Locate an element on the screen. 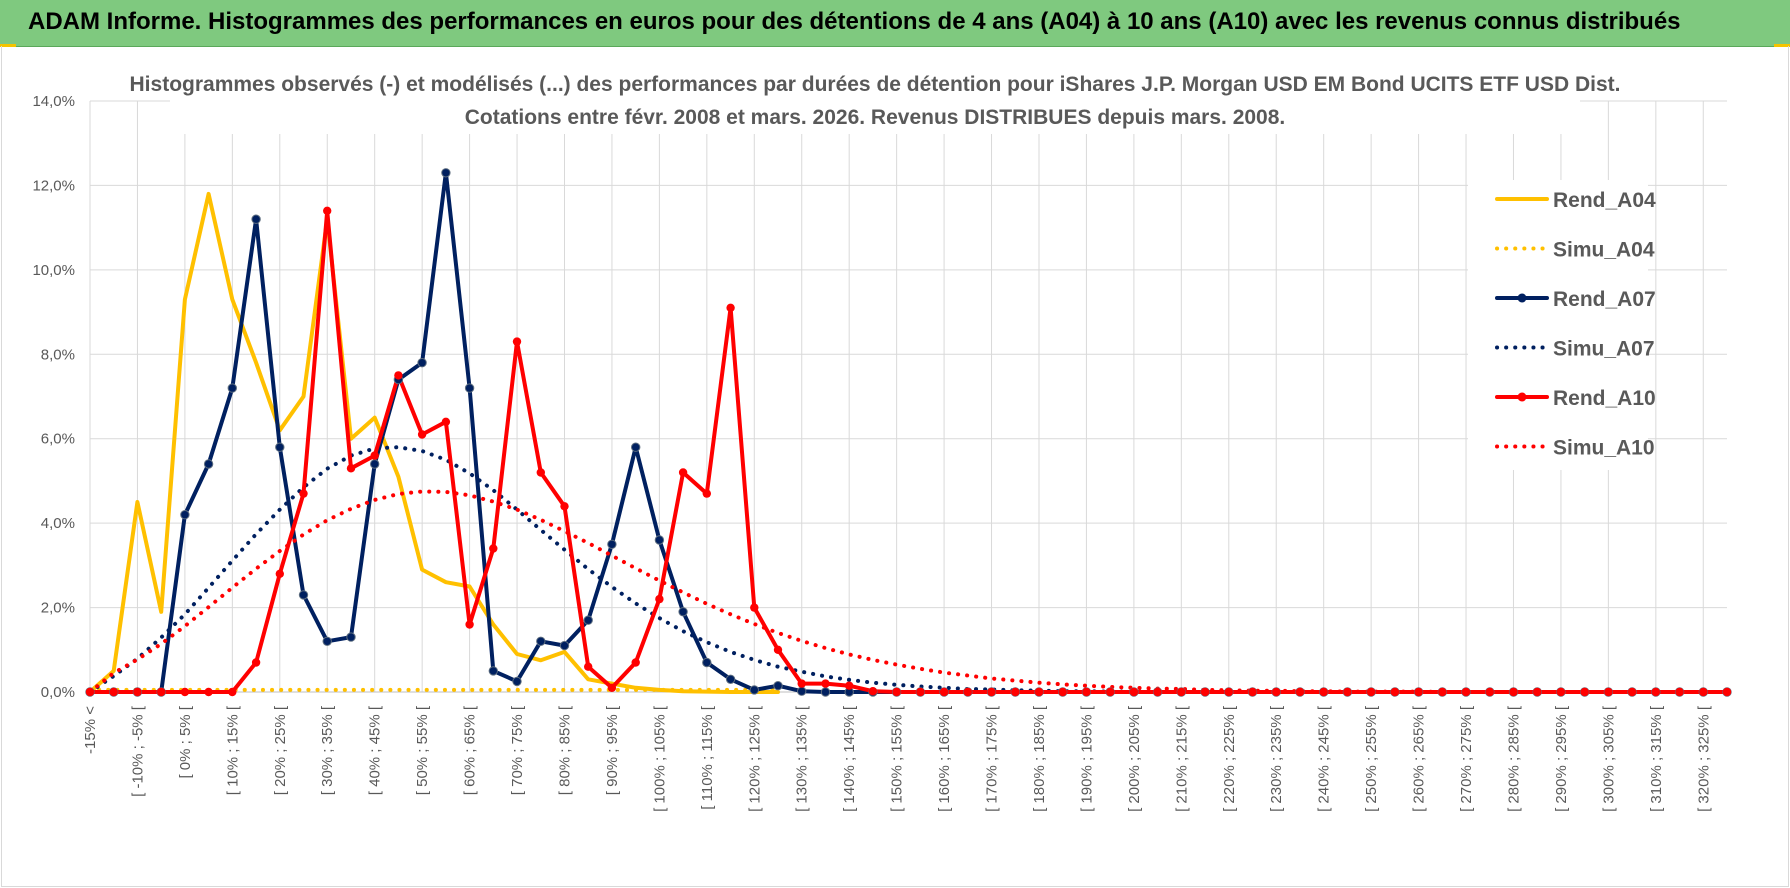  legend-item-simu-a10: Simu_A10 is located at coordinates (1575, 448).